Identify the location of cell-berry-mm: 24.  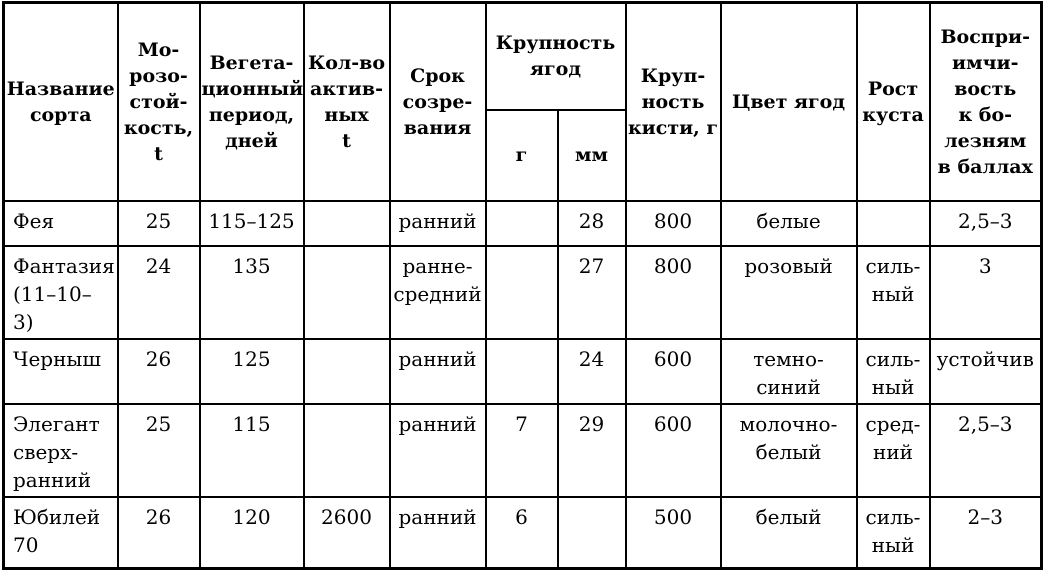
(591, 371).